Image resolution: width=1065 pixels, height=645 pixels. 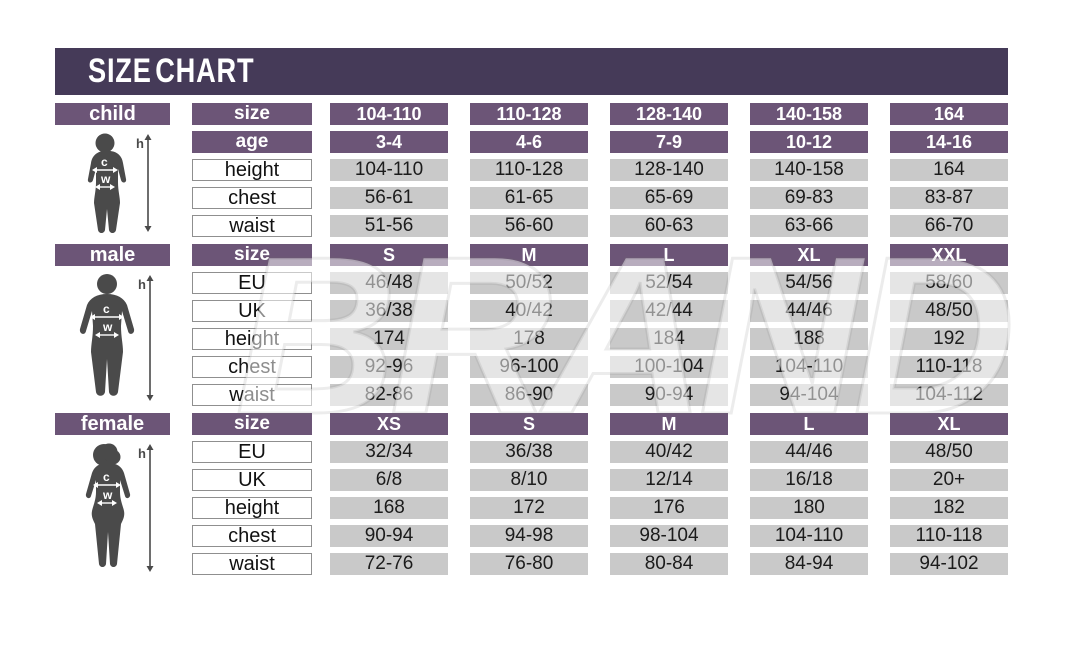 I want to click on child-row-height: height 104-110 110-128 128-140 140-158 164, so click(x=531, y=170).